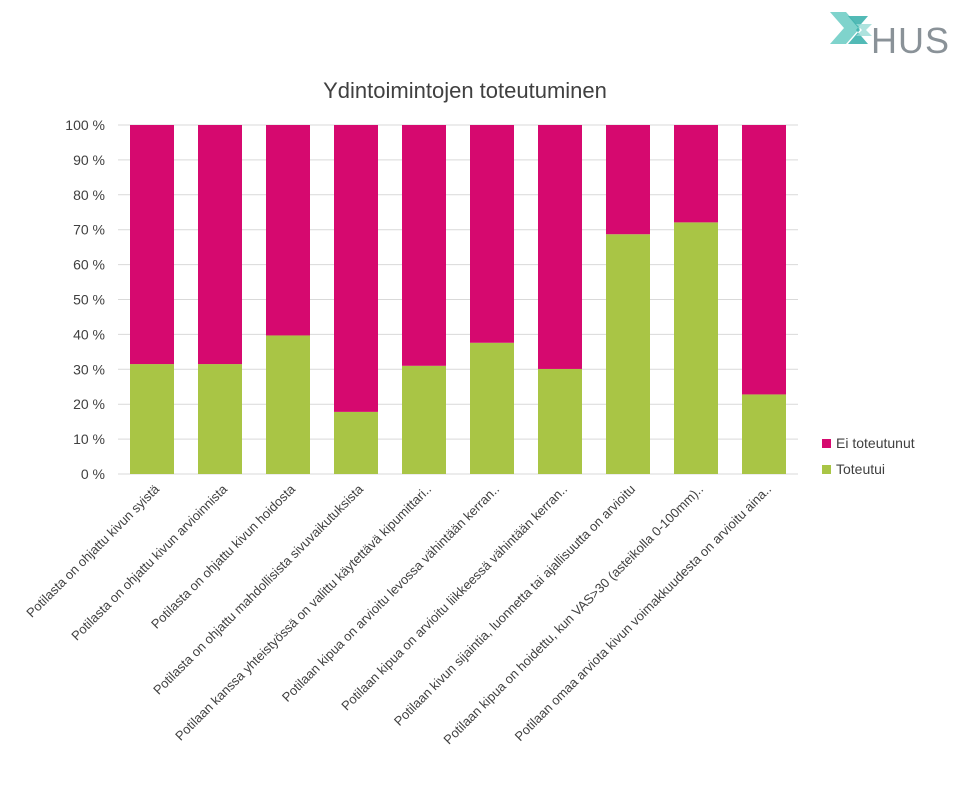  Describe the element at coordinates (89, 404) in the screenshot. I see `y-tick-label: 20 %` at that location.